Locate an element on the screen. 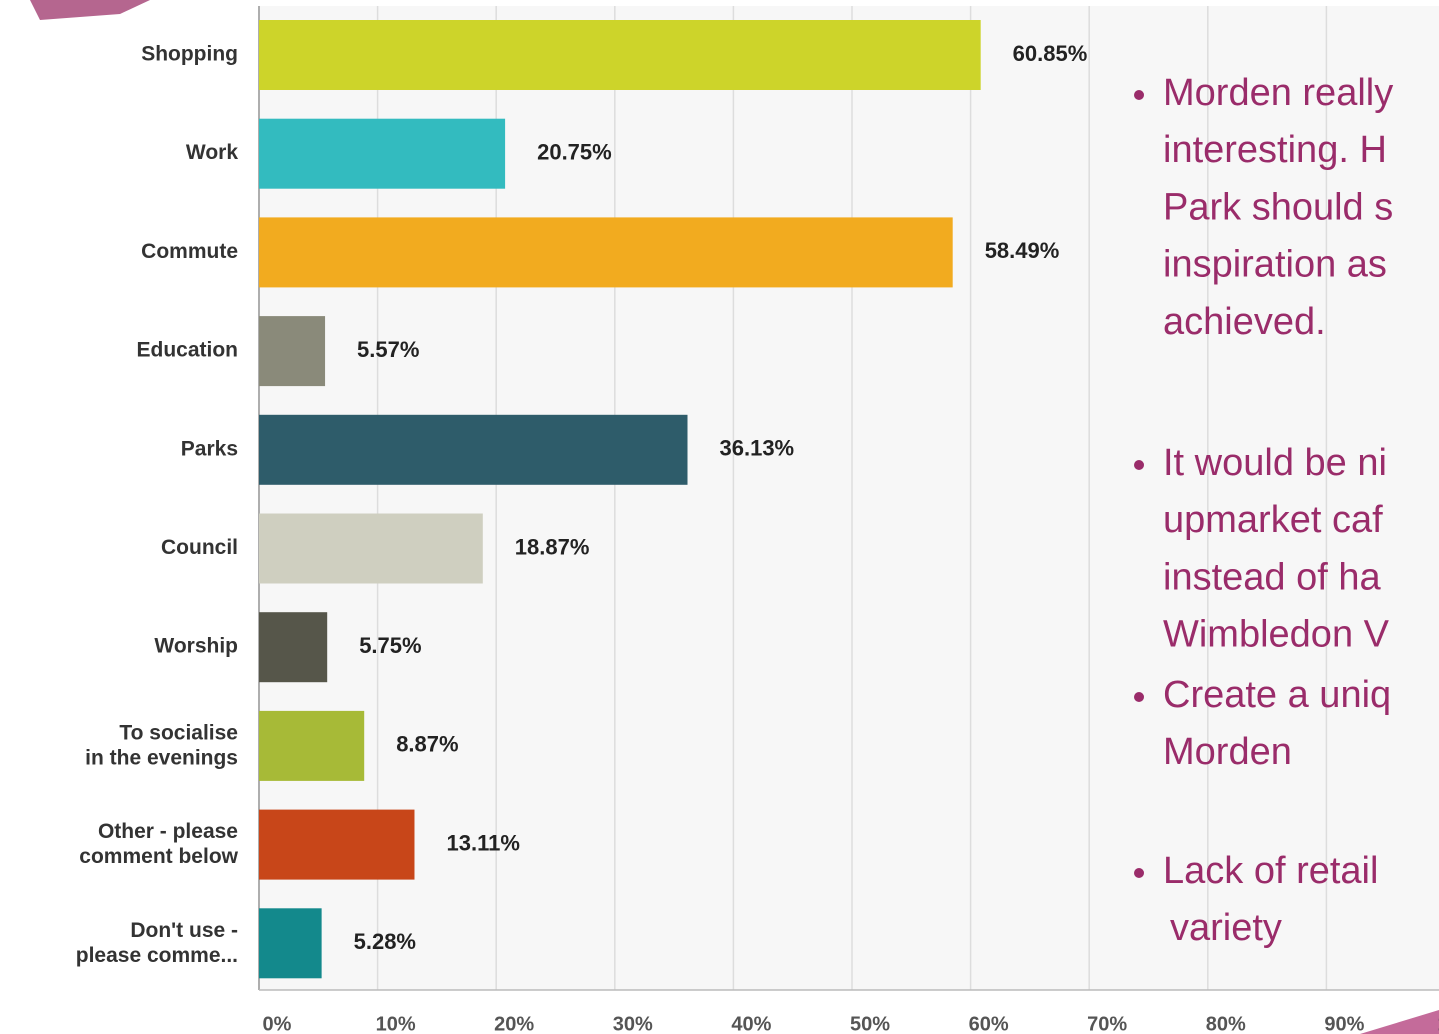 This screenshot has width=1439, height=1034. value-label: 18.87% is located at coordinates (552, 546).